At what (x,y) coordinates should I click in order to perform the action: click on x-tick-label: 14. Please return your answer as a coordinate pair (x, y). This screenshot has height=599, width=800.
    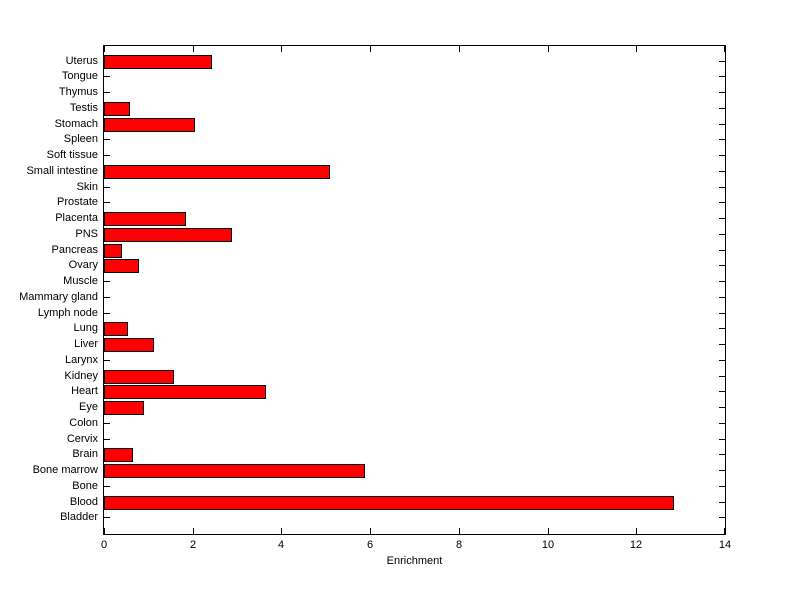
    Looking at the image, I should click on (725, 545).